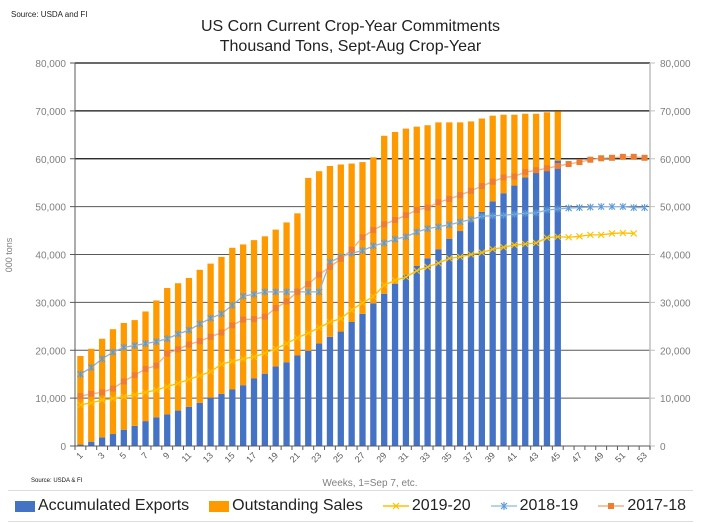 The height and width of the screenshot is (523, 701). Describe the element at coordinates (642, 457) in the screenshot. I see `x-tick-label: 53` at that location.